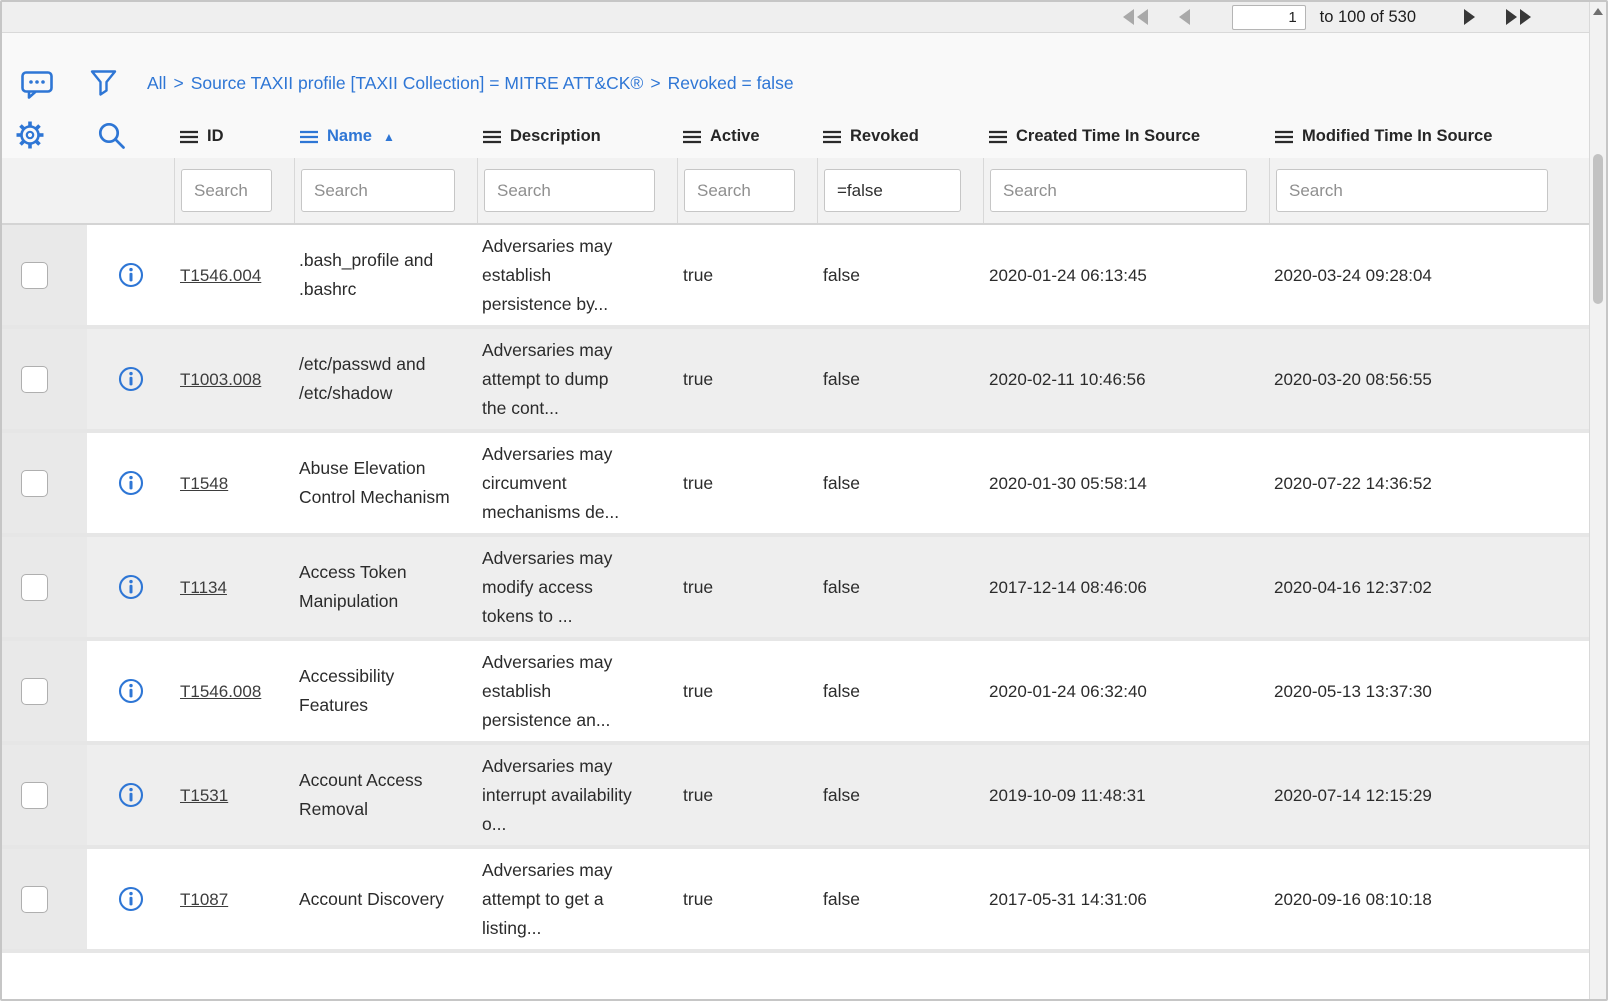 The height and width of the screenshot is (1001, 1608). What do you see at coordinates (1598, 229) in the screenshot?
I see `scrollbar-thumb` at bounding box center [1598, 229].